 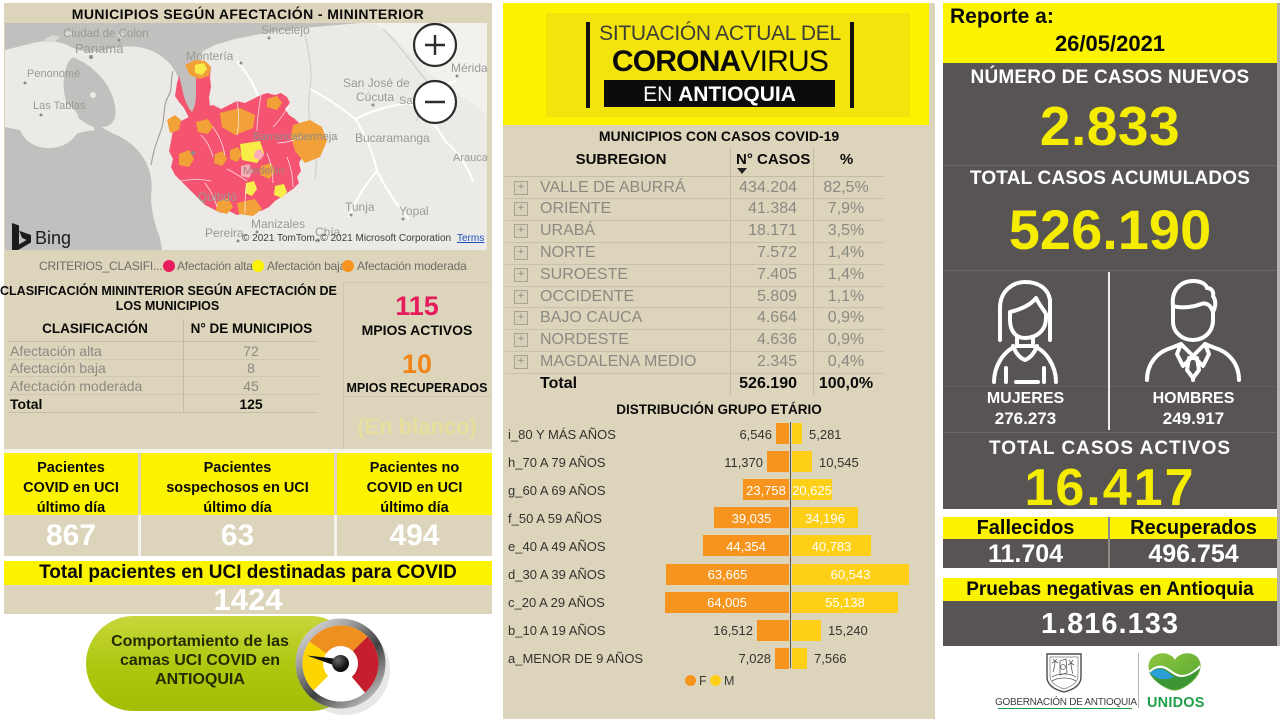 I want to click on svg-text: Panamá, so click(x=99, y=48).